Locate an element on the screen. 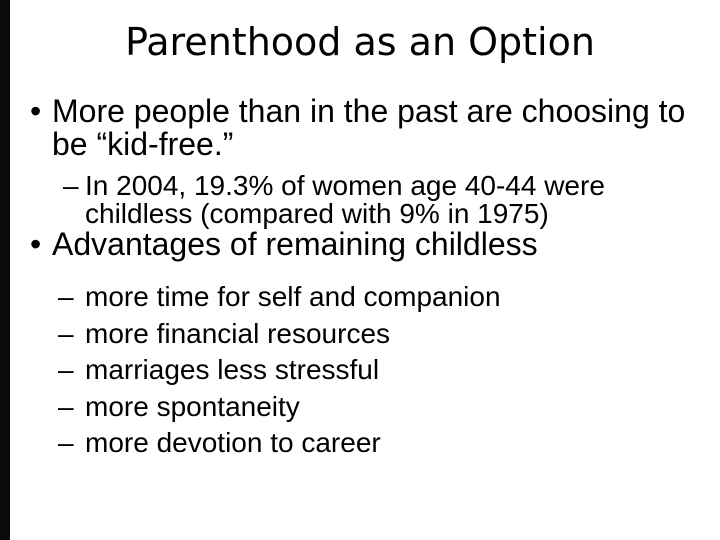 This screenshot has width=720, height=540. list-item: – more time for self and companion is located at coordinates (279, 297).